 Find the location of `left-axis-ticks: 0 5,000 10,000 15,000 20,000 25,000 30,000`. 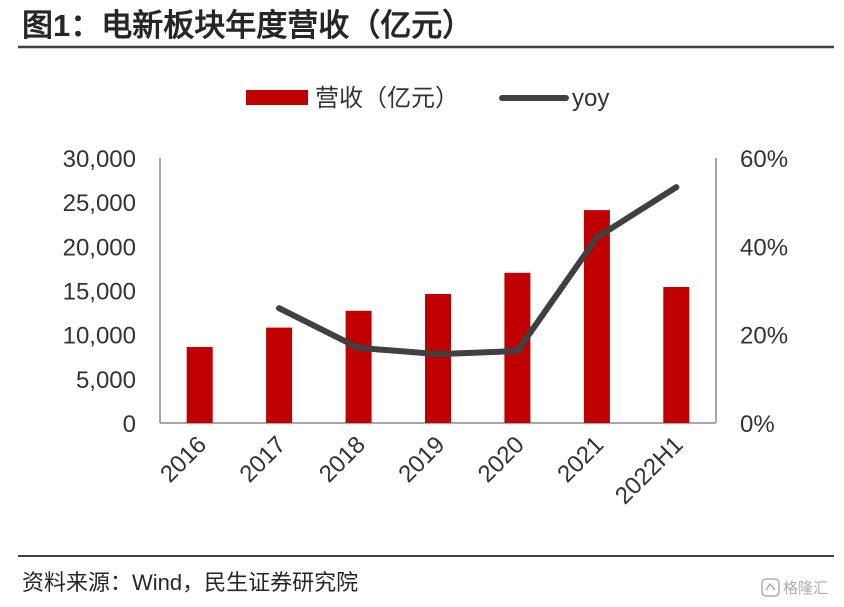

left-axis-ticks: 0 5,000 10,000 15,000 20,000 25,000 30,000 is located at coordinates (99, 292).